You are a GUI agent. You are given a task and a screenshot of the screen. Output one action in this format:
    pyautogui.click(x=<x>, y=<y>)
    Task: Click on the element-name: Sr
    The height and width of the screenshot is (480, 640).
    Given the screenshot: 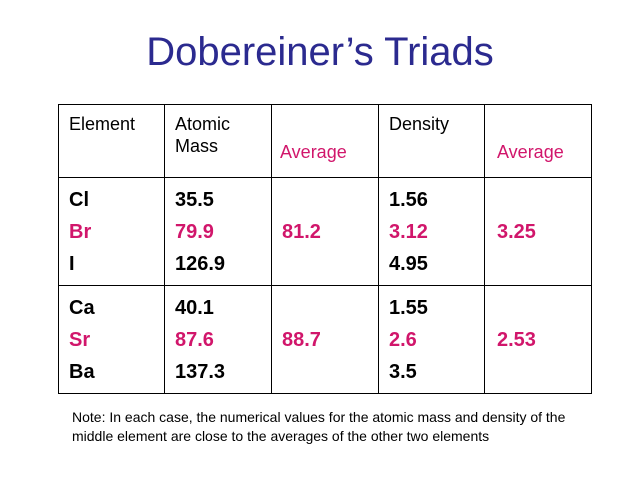 What is the action you would take?
    pyautogui.click(x=80, y=340)
    